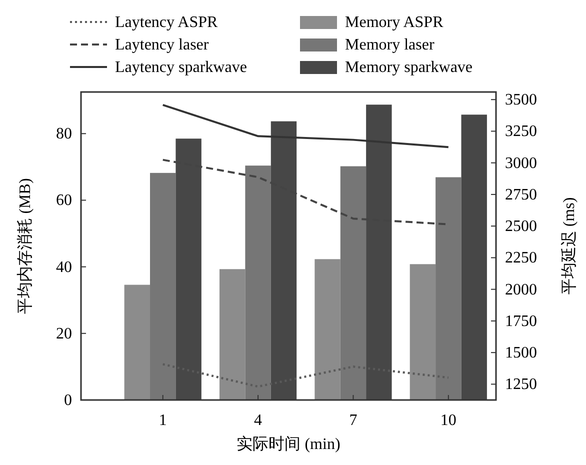 The height and width of the screenshot is (465, 586). Describe the element at coordinates (64, 134) in the screenshot. I see `y-tick-label: 80` at that location.